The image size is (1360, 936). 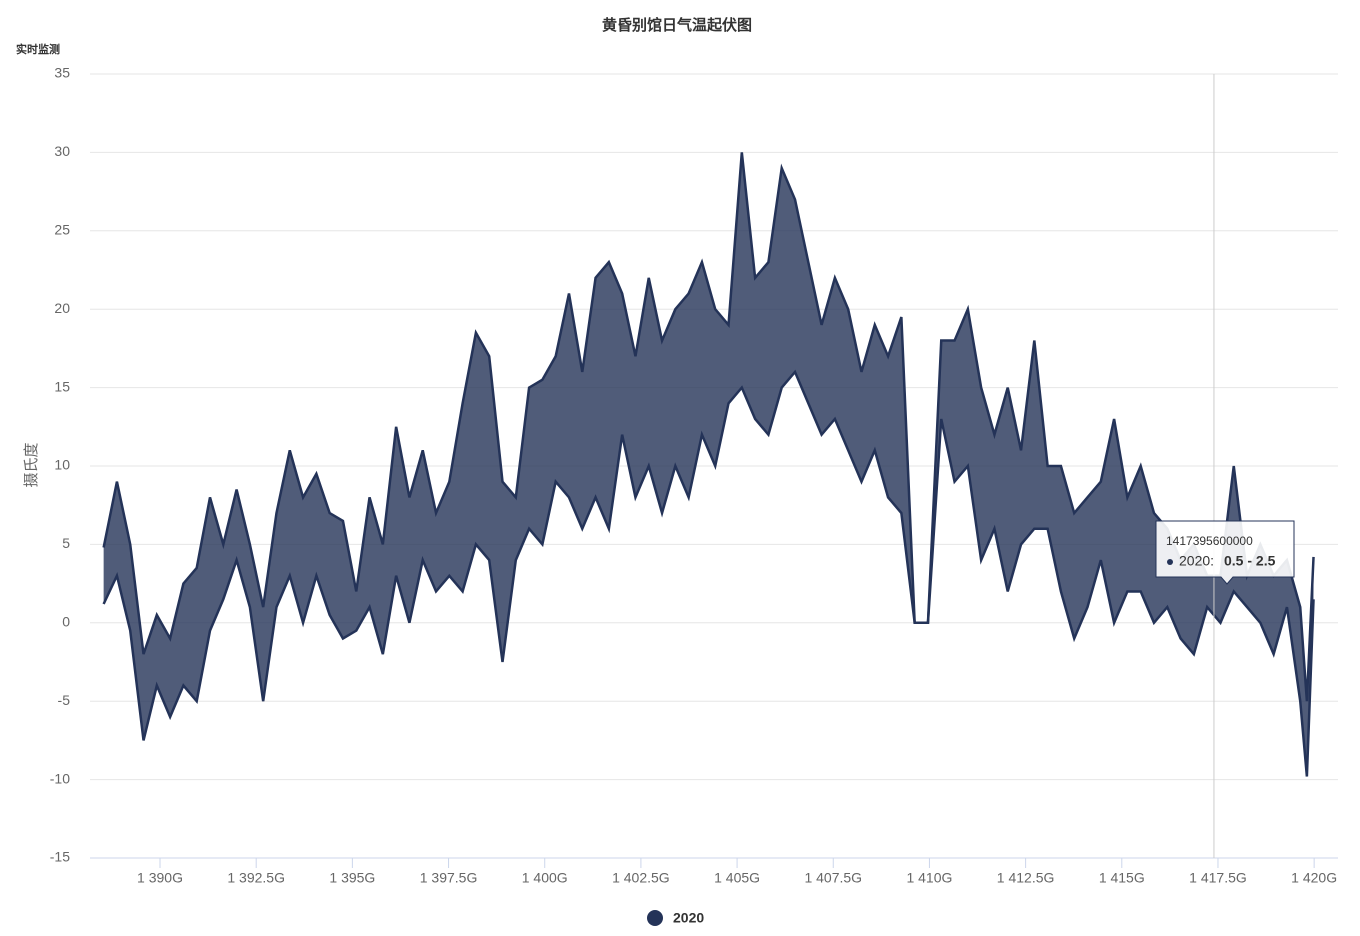 I want to click on y-tick-label: -10, so click(x=60, y=778).